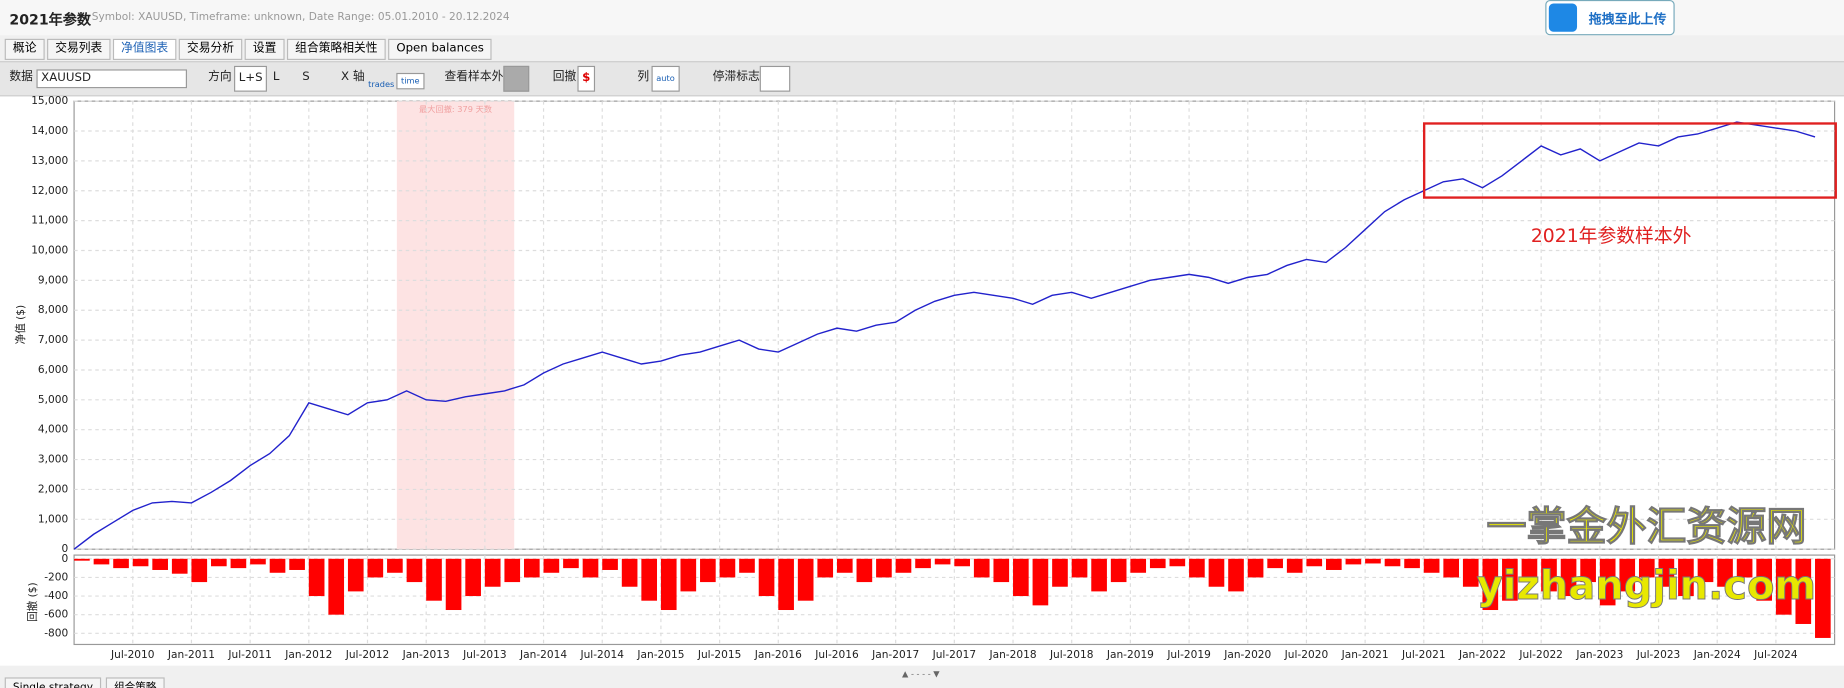 This screenshot has height=688, width=1844. Describe the element at coordinates (1610, 18) in the screenshot. I see `upload-button: 拖拽至此上传` at that location.